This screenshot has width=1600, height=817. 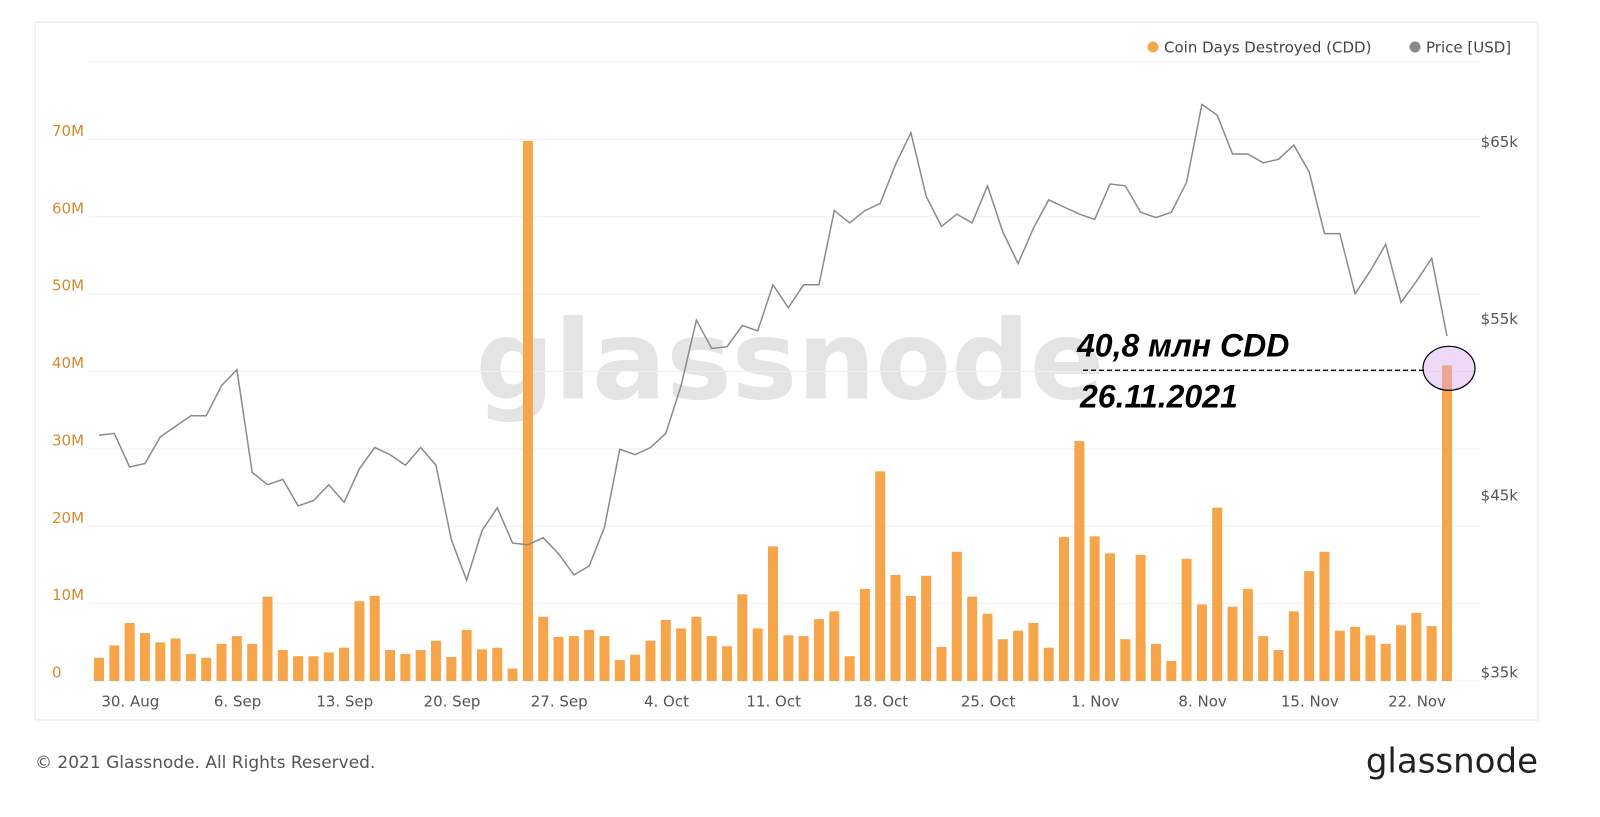 What do you see at coordinates (1202, 702) in the screenshot?
I see `x-tick-label: 8. Nov` at bounding box center [1202, 702].